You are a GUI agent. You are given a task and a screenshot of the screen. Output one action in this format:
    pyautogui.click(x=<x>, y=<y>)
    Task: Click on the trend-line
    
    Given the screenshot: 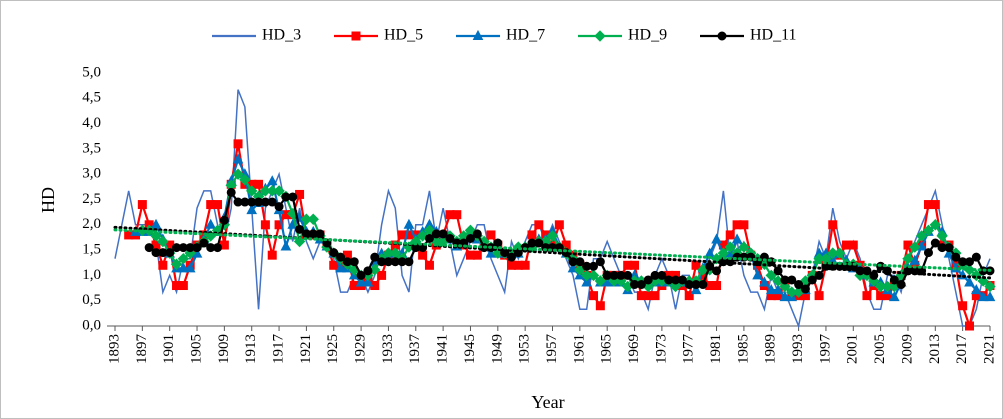 What is the action you would take?
    pyautogui.click(x=552, y=250)
    